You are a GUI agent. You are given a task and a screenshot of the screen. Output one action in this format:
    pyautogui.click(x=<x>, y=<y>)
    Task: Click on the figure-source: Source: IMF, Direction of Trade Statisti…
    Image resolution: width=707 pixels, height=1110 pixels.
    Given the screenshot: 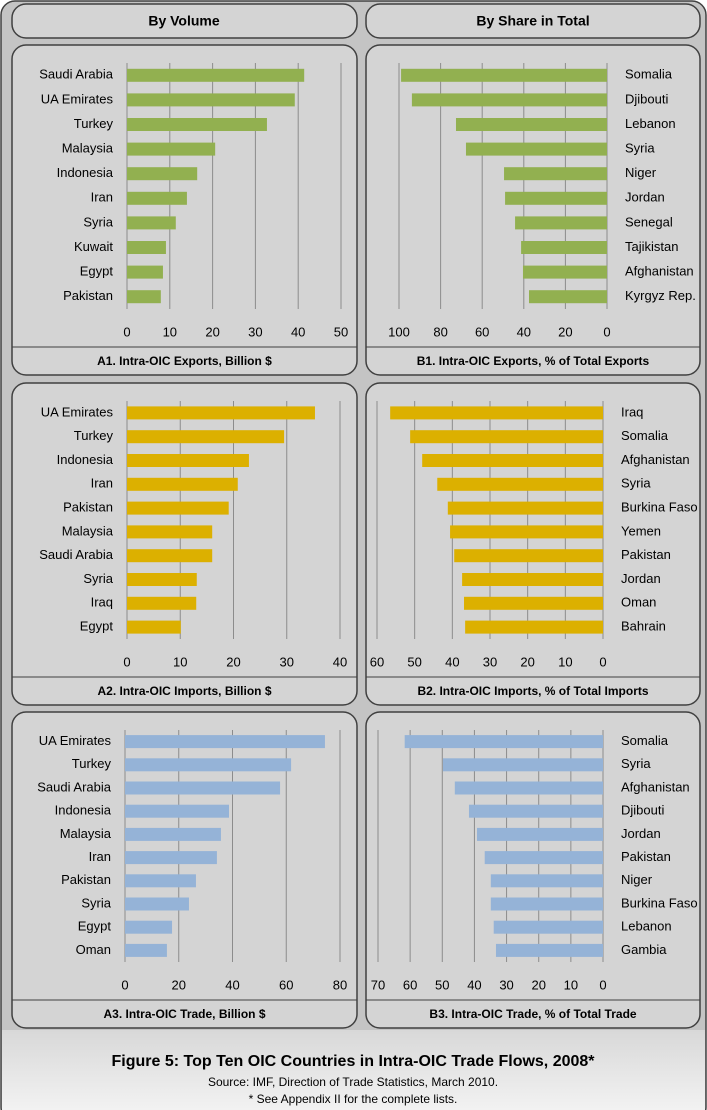 What is the action you would take?
    pyautogui.click(x=353, y=1082)
    